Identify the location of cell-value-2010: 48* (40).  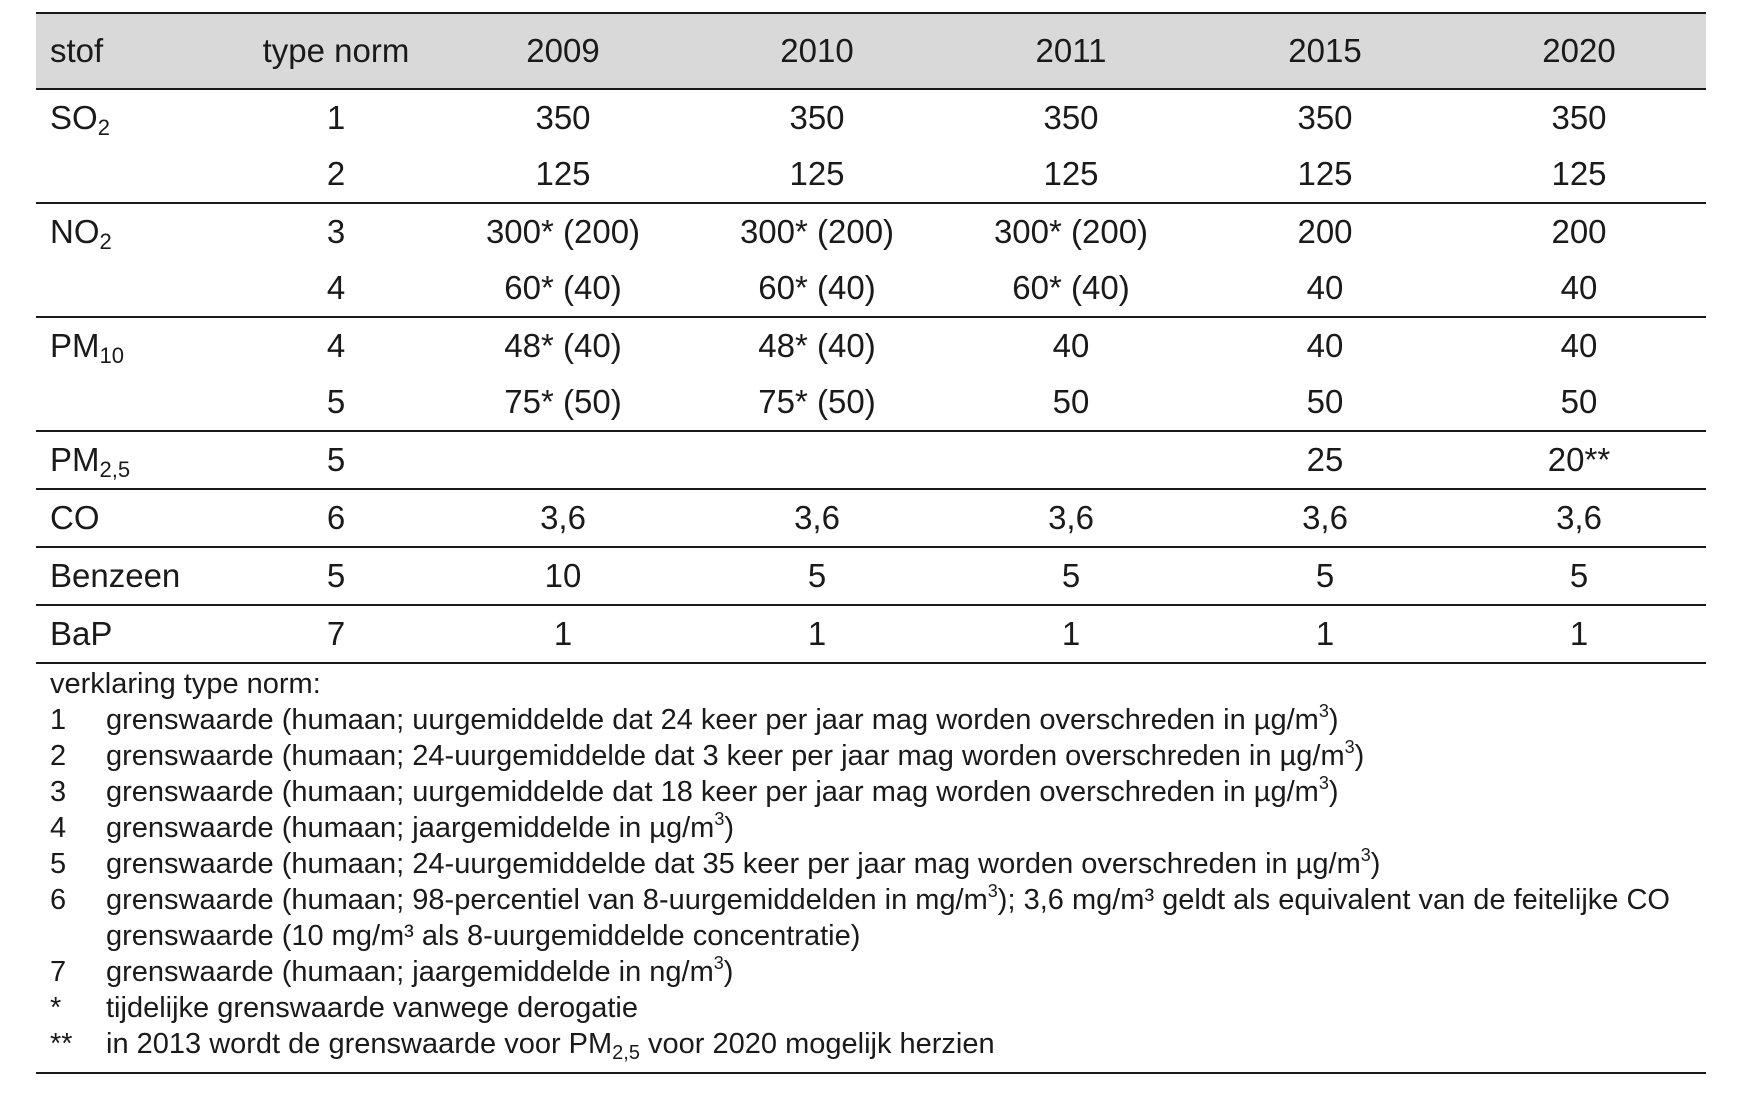
(817, 345).